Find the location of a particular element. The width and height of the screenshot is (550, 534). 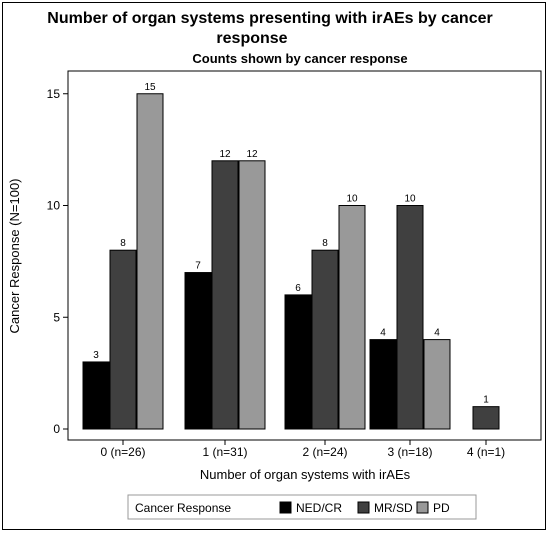

y-tick-label-10: 10 is located at coordinates (54, 206).